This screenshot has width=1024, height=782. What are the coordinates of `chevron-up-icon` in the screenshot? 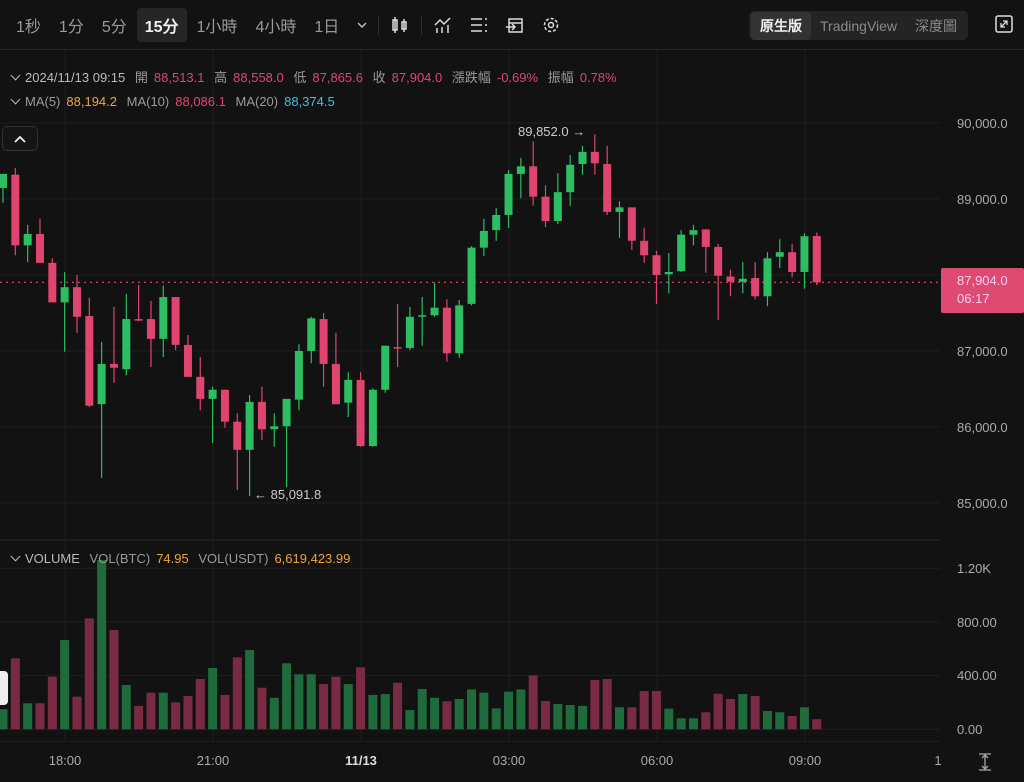 It's located at (20, 139).